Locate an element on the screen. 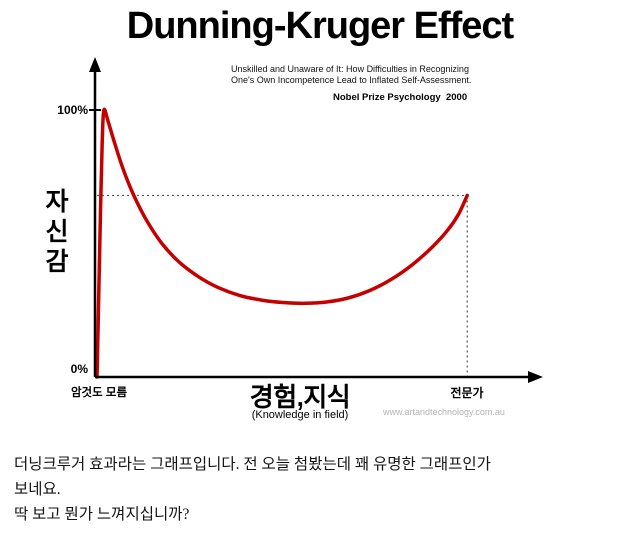  y-axis-label-char: 자 is located at coordinates (57, 202).